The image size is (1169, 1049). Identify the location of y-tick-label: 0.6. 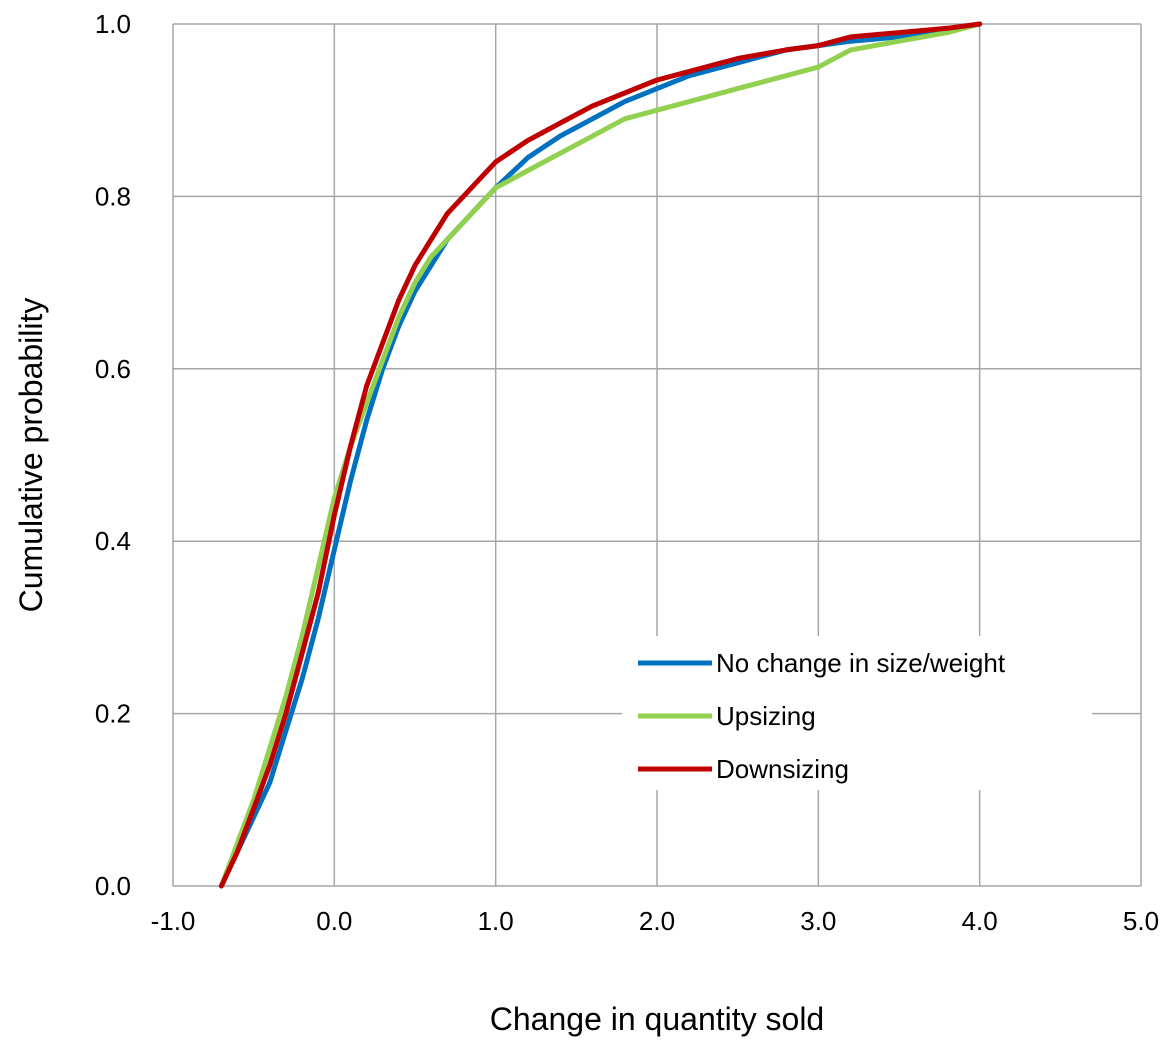
(113, 369).